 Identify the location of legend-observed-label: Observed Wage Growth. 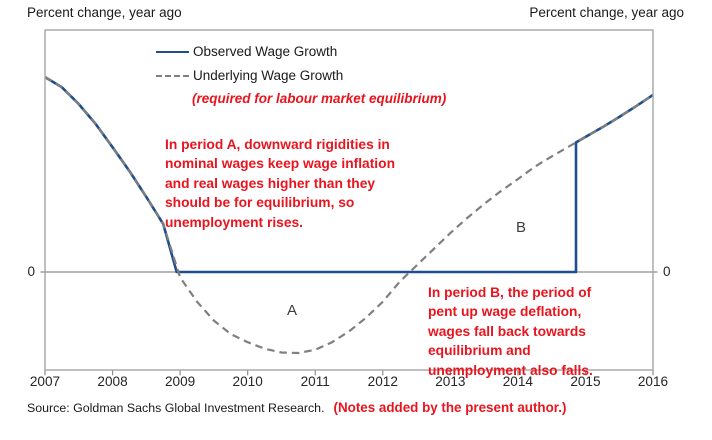
(265, 51).